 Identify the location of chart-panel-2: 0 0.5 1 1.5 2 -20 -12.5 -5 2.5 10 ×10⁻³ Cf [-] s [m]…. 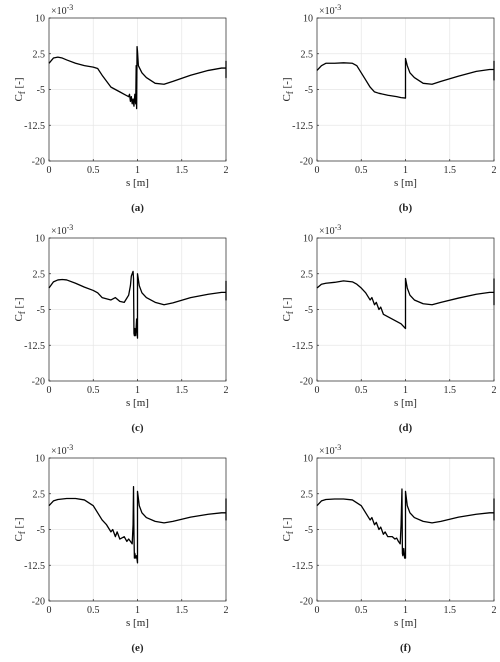
(389, 108).